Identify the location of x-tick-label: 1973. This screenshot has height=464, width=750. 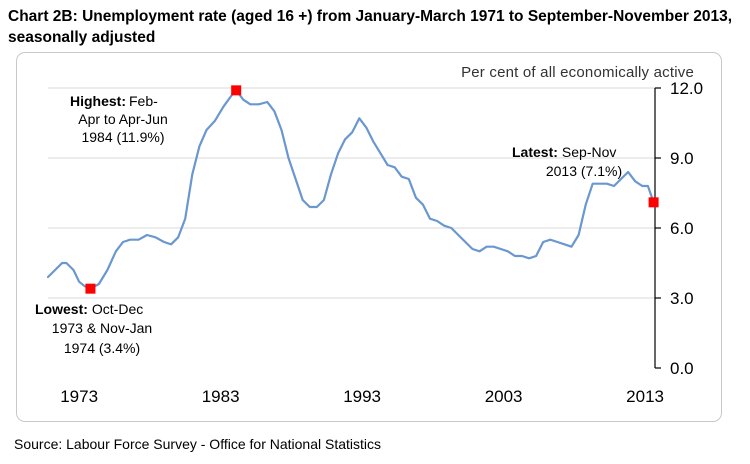
(79, 396).